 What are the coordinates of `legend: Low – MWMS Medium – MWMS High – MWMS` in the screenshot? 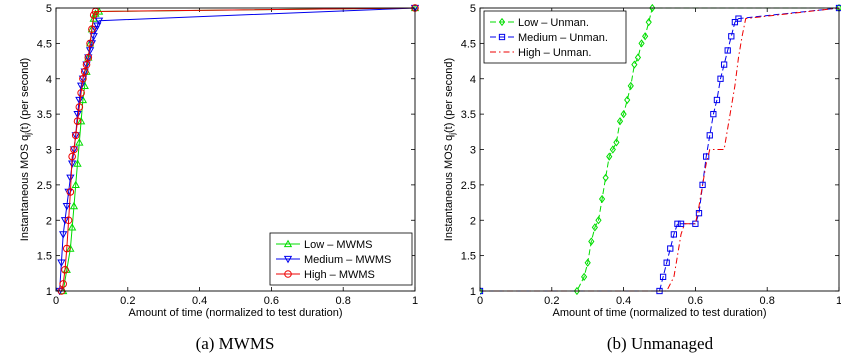 It's located at (341, 259).